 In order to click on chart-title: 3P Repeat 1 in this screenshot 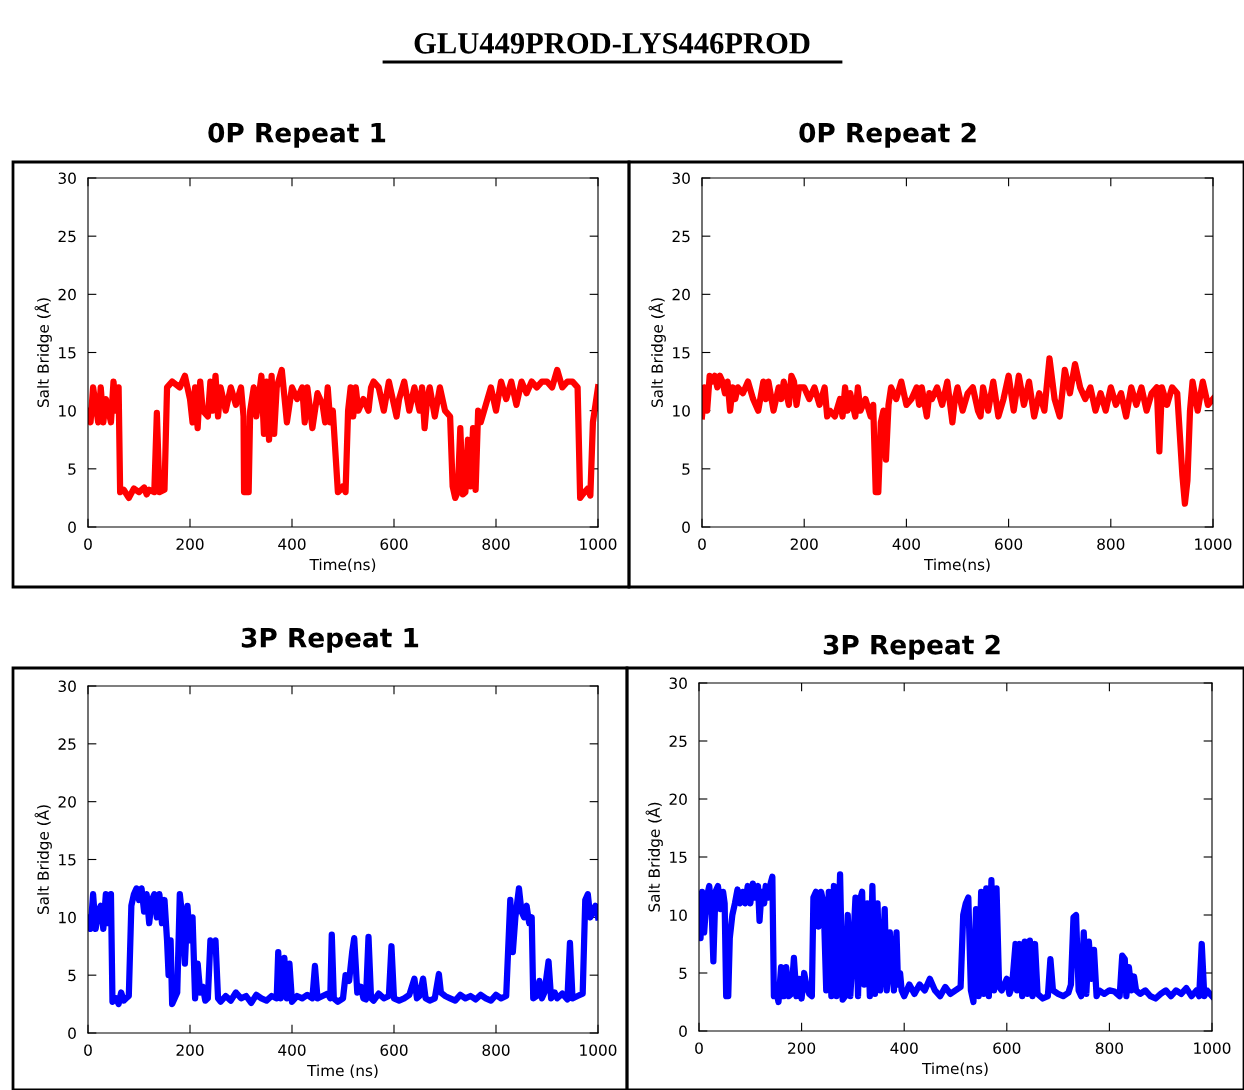, I will do `click(330, 640)`.